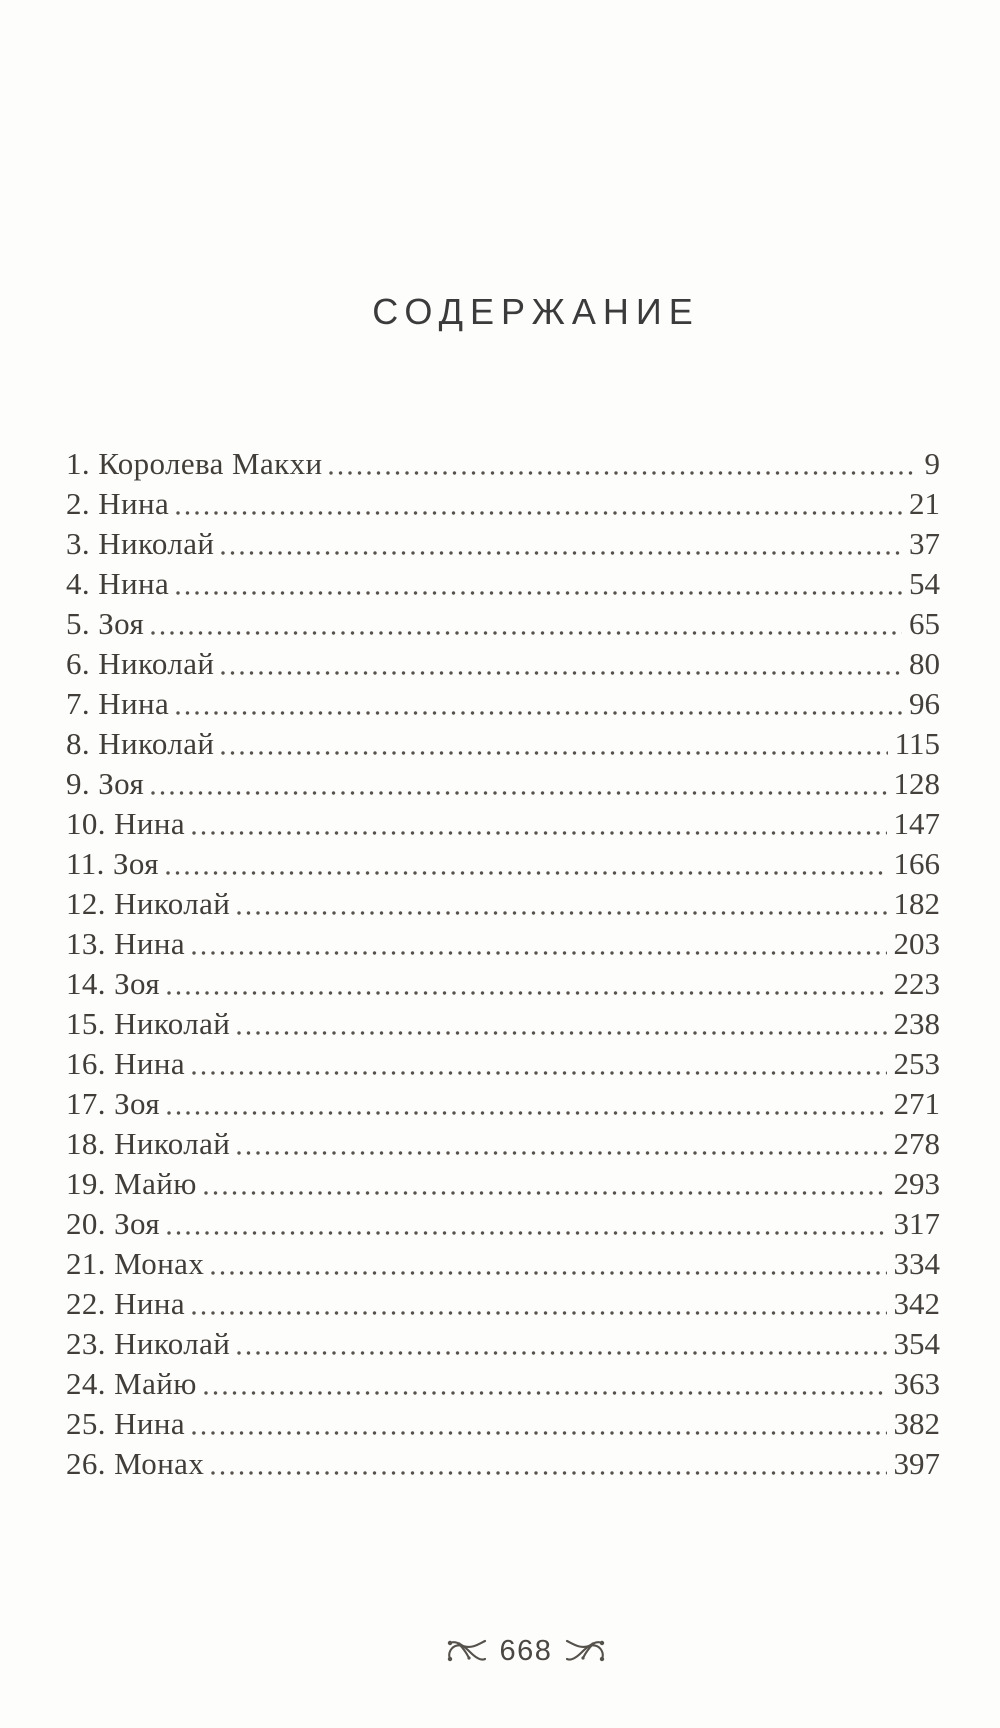  Describe the element at coordinates (126, 1063) in the screenshot. I see `toc-entry-label: 16. Нина` at that location.